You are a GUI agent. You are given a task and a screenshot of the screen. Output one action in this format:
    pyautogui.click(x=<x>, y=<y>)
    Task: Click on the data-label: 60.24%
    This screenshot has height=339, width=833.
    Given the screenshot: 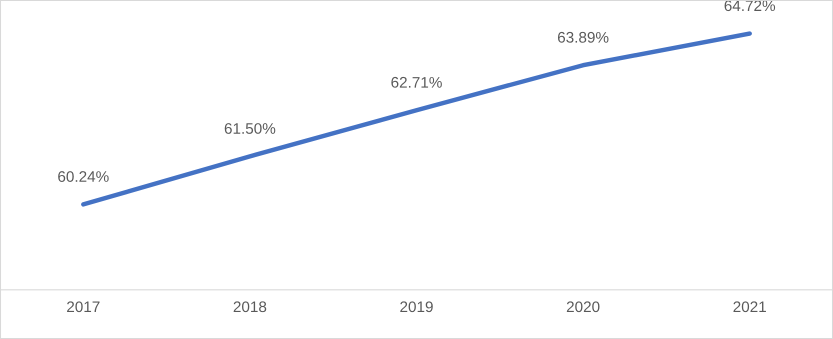 What is the action you would take?
    pyautogui.click(x=83, y=176)
    